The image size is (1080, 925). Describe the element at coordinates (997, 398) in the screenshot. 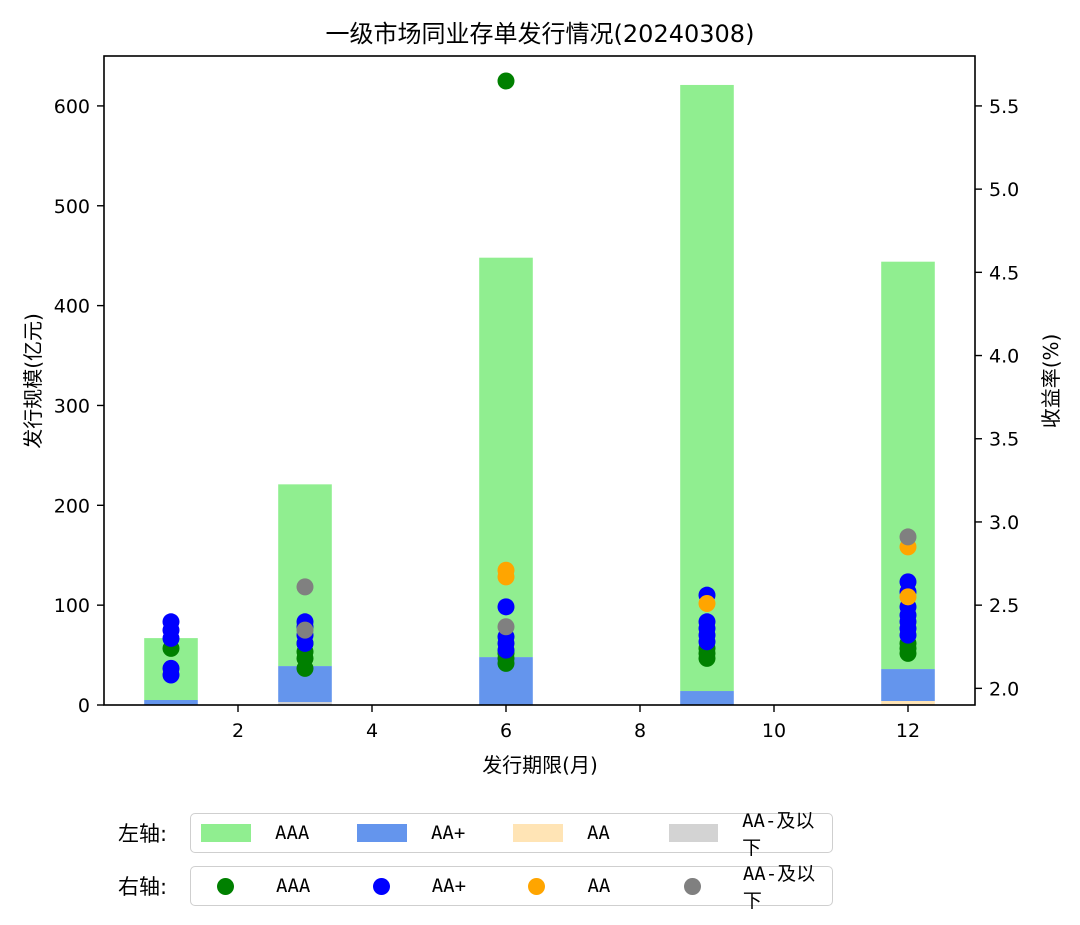

I see `y-right-axis-ticks: 2.0 2.5 3.0 3.5 4.0 4.5 5.0 5.5` at that location.